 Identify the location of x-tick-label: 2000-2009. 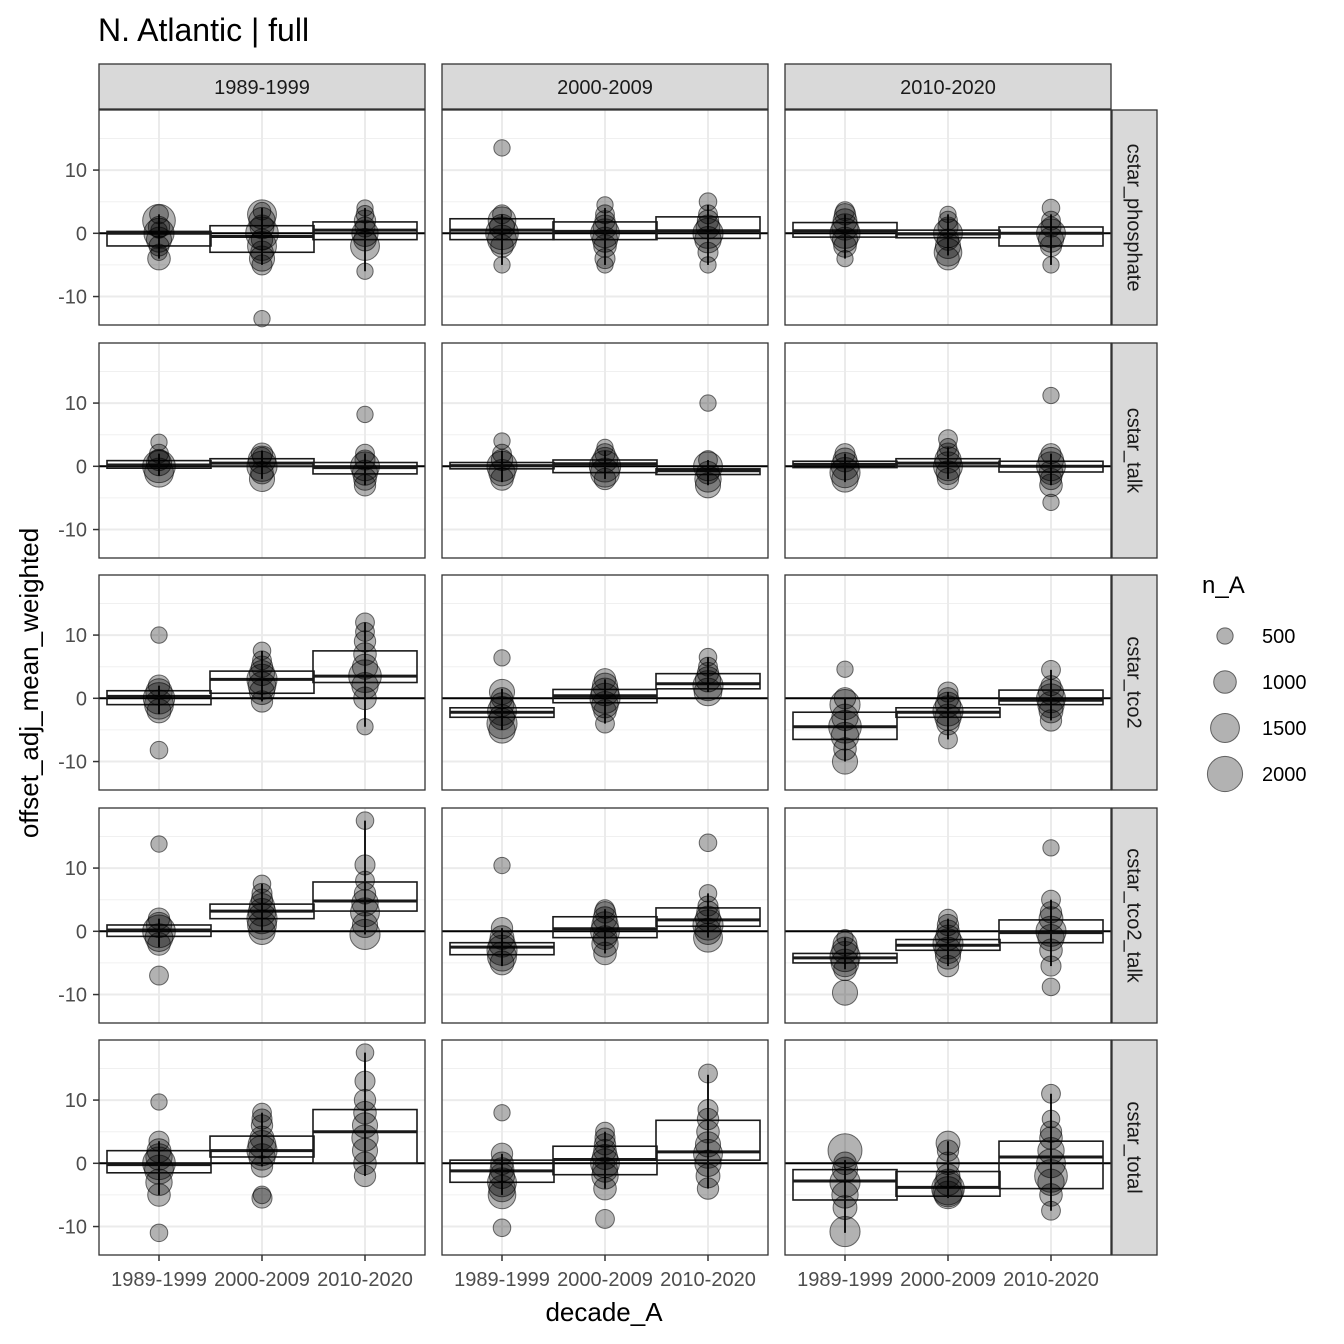
(262, 1280).